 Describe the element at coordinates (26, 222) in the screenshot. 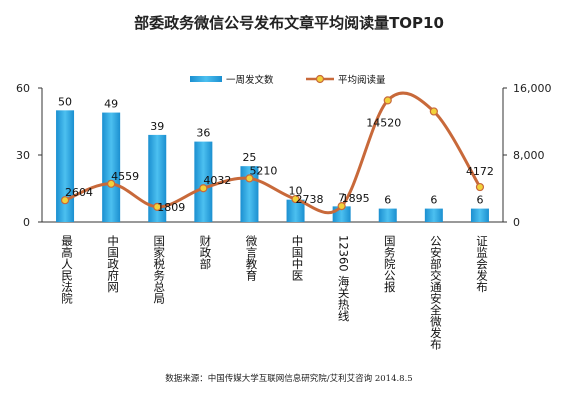

I see `left-tick-label: 0` at that location.